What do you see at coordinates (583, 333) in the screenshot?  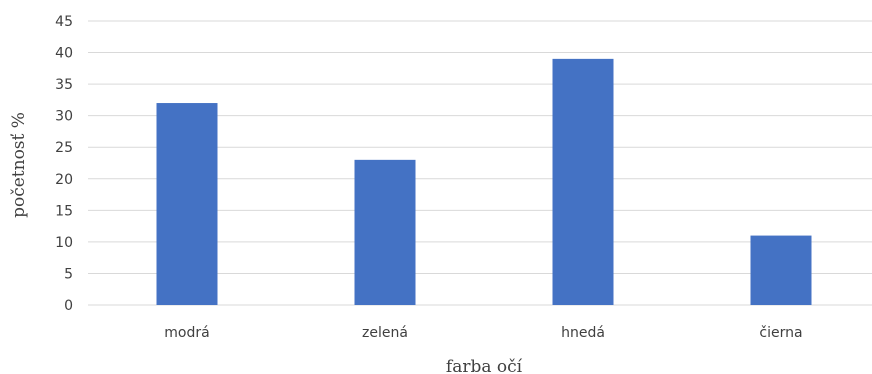 I see `x-category-label: hnedá` at bounding box center [583, 333].